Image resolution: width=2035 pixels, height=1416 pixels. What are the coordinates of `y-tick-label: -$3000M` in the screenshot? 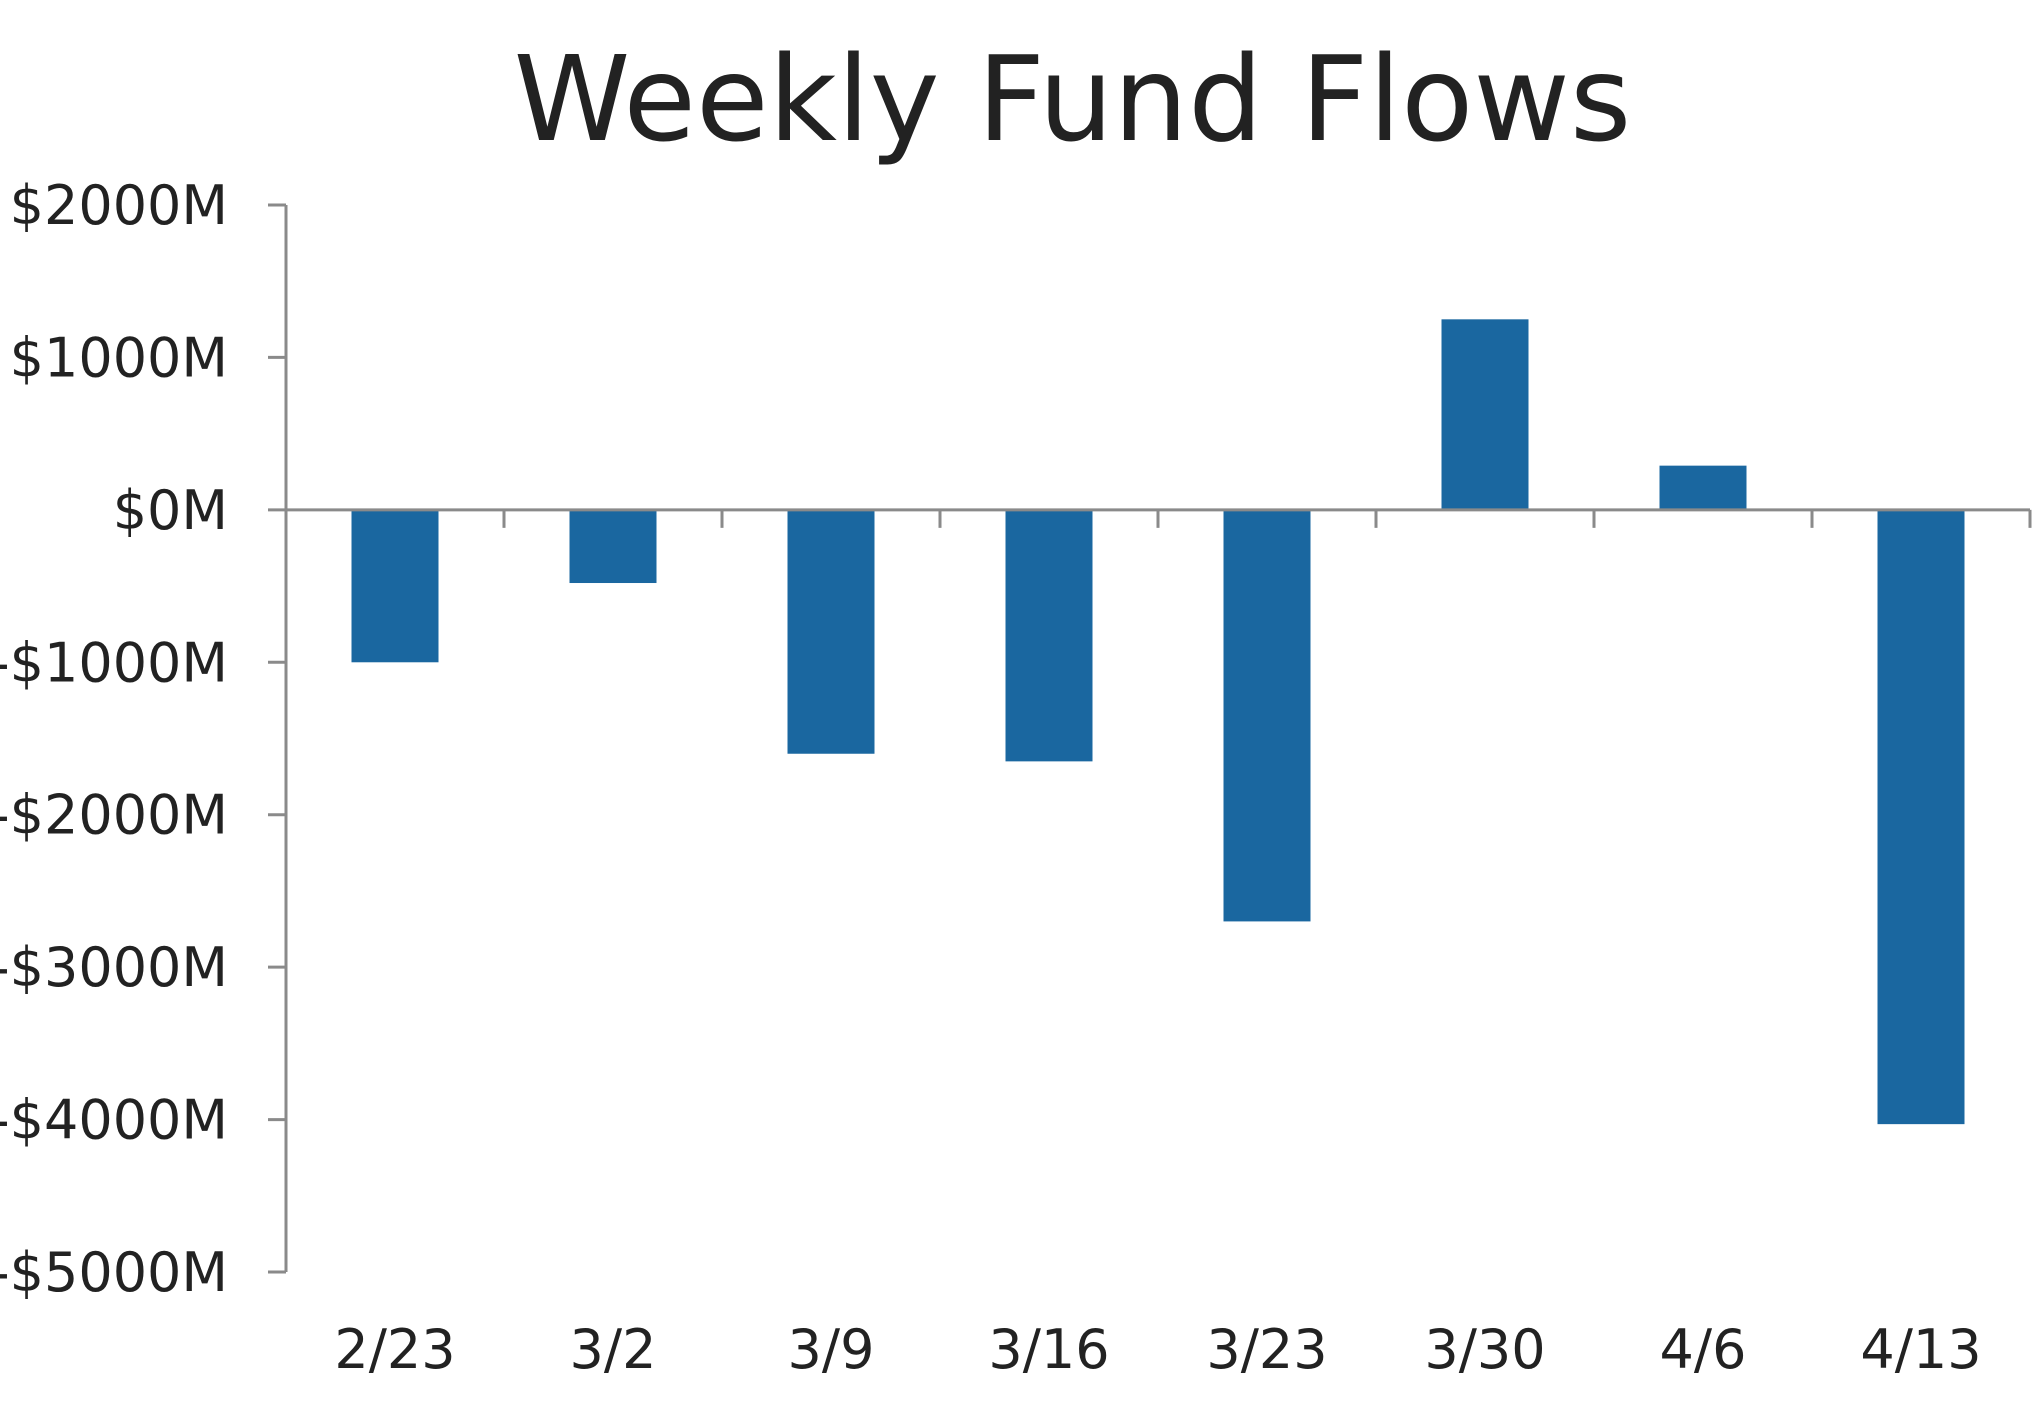 It's located at (114, 967).